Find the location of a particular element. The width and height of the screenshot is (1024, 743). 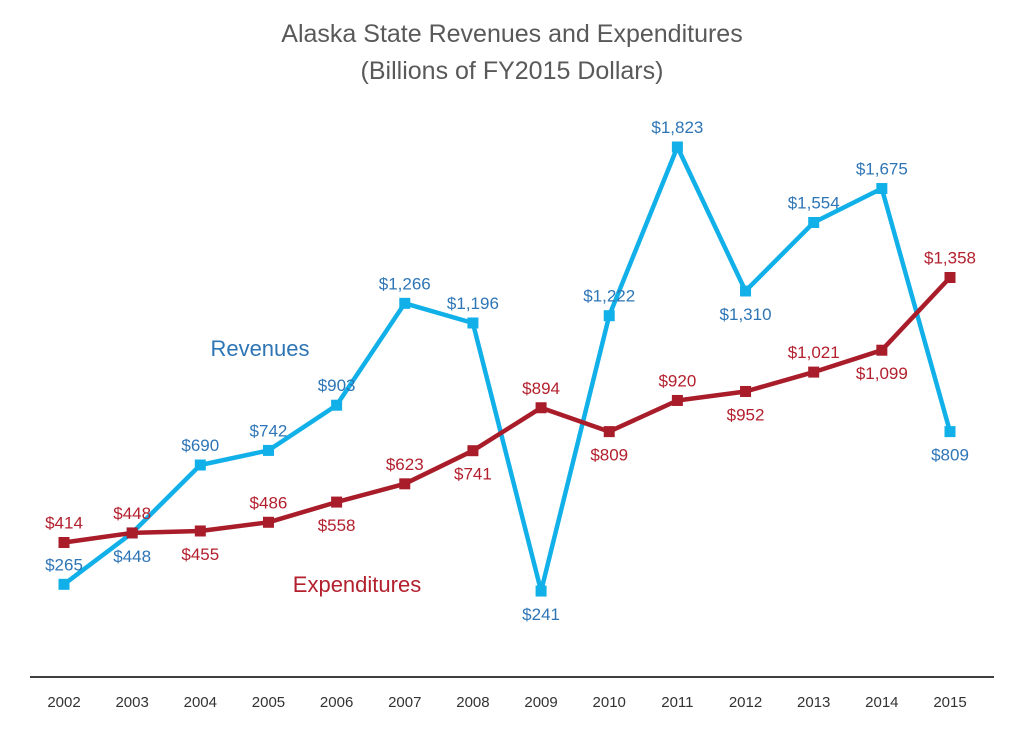

x-tick-label-2002: 2002 is located at coordinates (63, 702).